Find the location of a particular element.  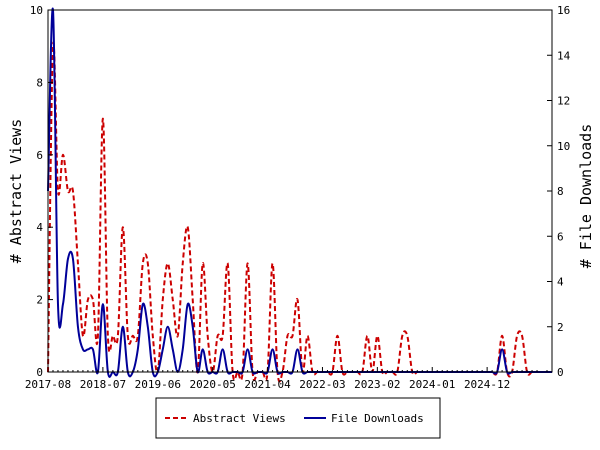

y-axis-left-title: # Abstract Views is located at coordinates (16, 191).